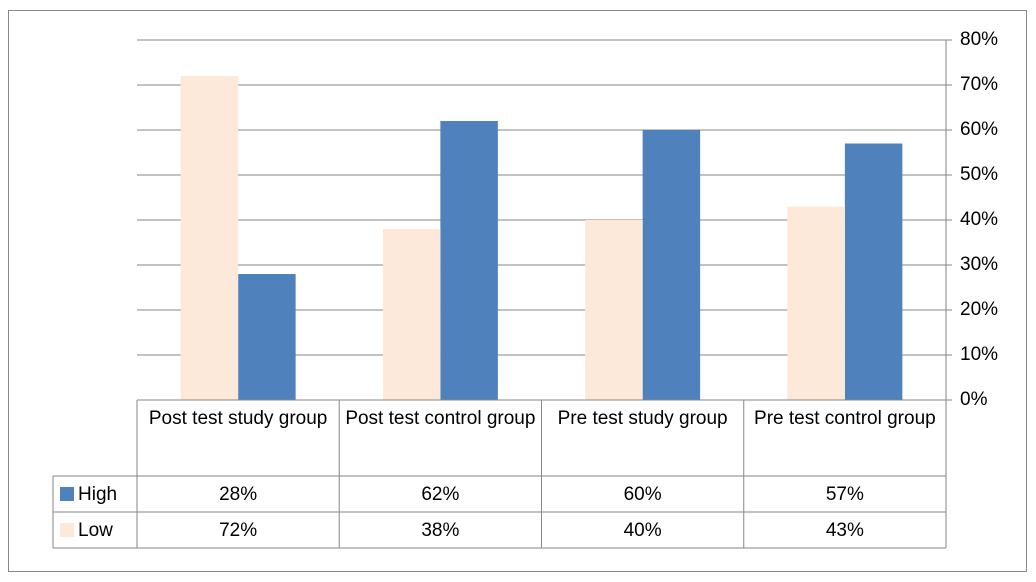  I want to click on y-tick-label: 80%, so click(979, 39).